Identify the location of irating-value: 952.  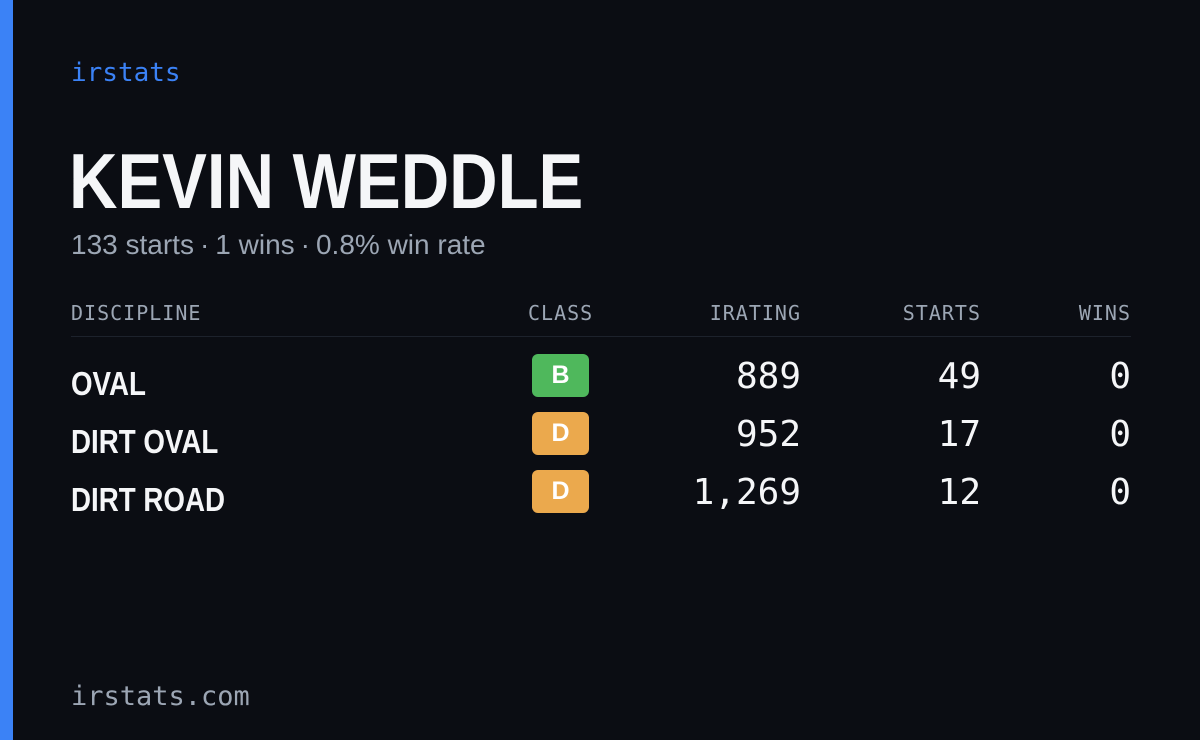
(768, 434).